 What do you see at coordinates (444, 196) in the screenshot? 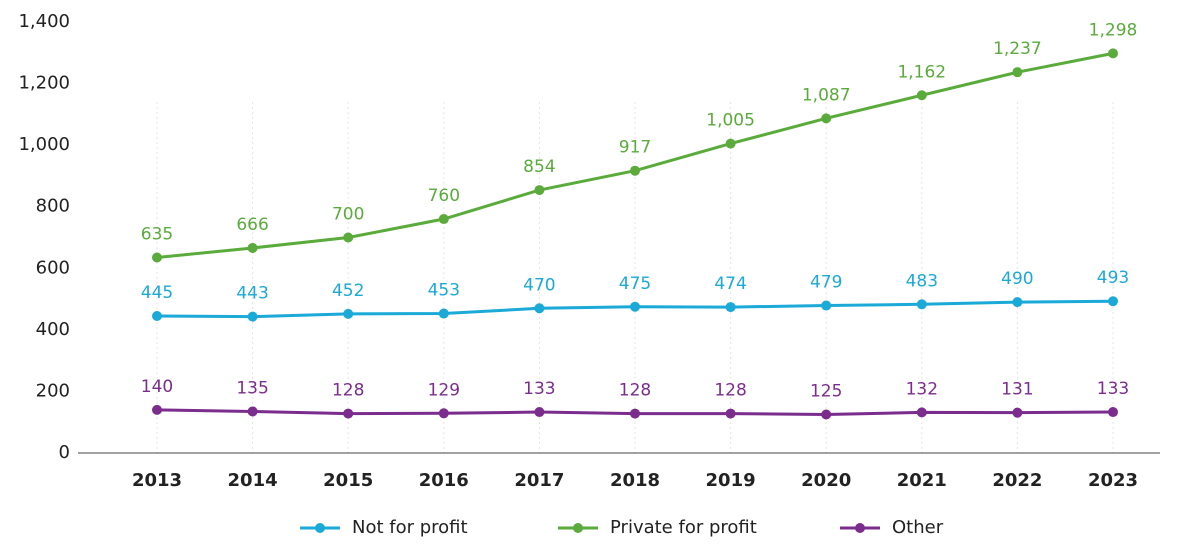
I see `data-label: 760` at bounding box center [444, 196].